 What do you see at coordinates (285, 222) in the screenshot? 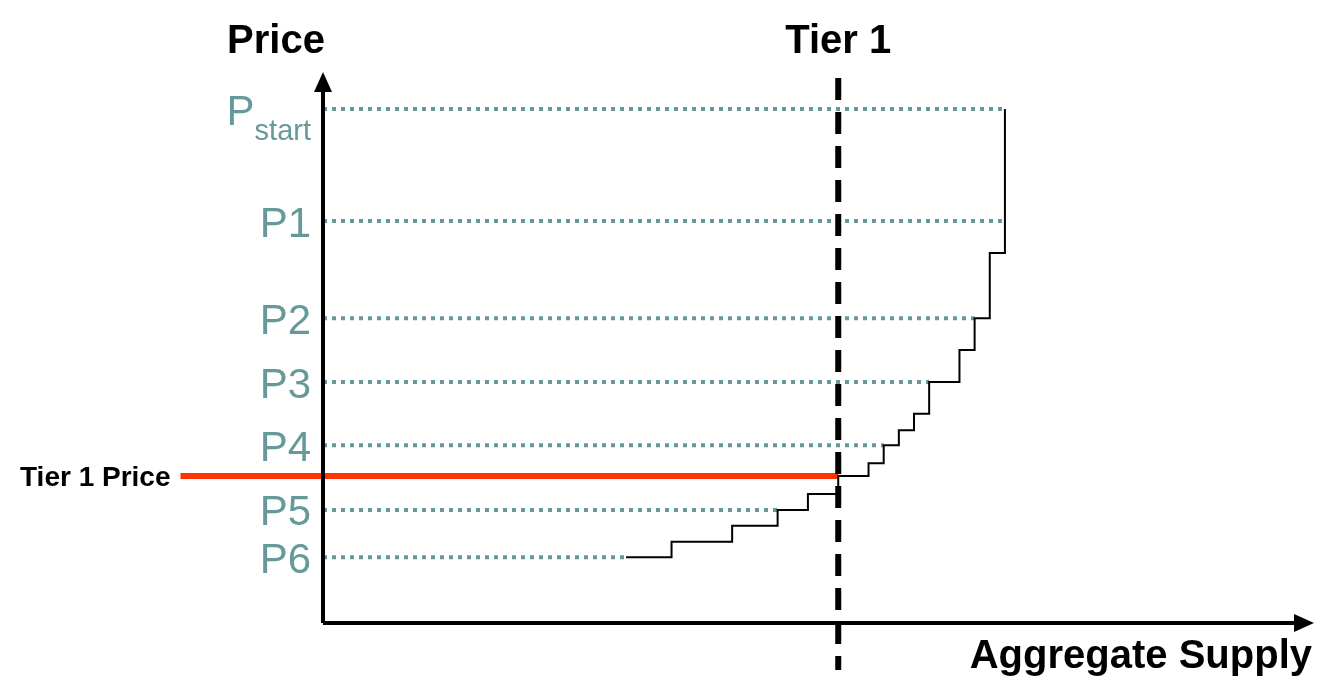
I see `ref-line-label: P1` at bounding box center [285, 222].